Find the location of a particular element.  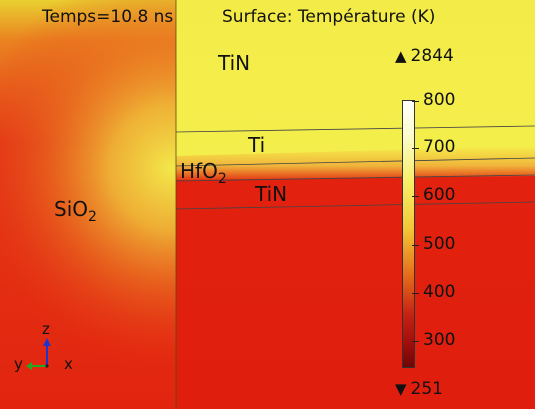

triad-y-label: y is located at coordinates (18, 364).